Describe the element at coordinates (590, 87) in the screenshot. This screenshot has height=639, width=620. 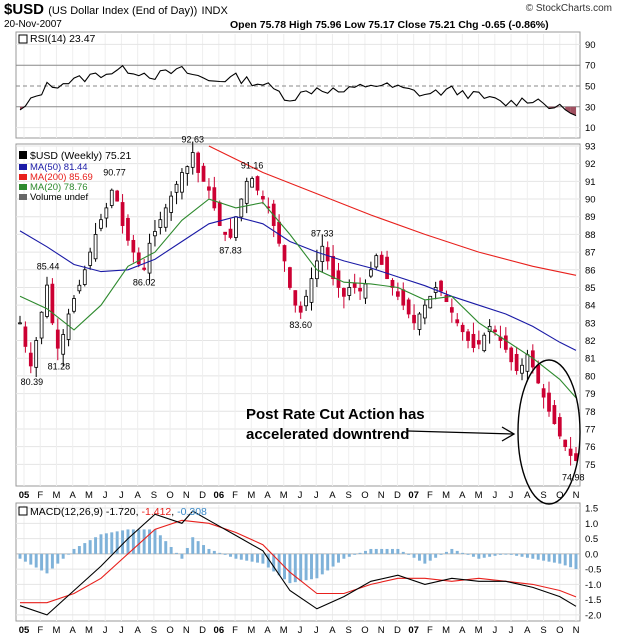
I see `rsi-tick-label: 50` at that location.